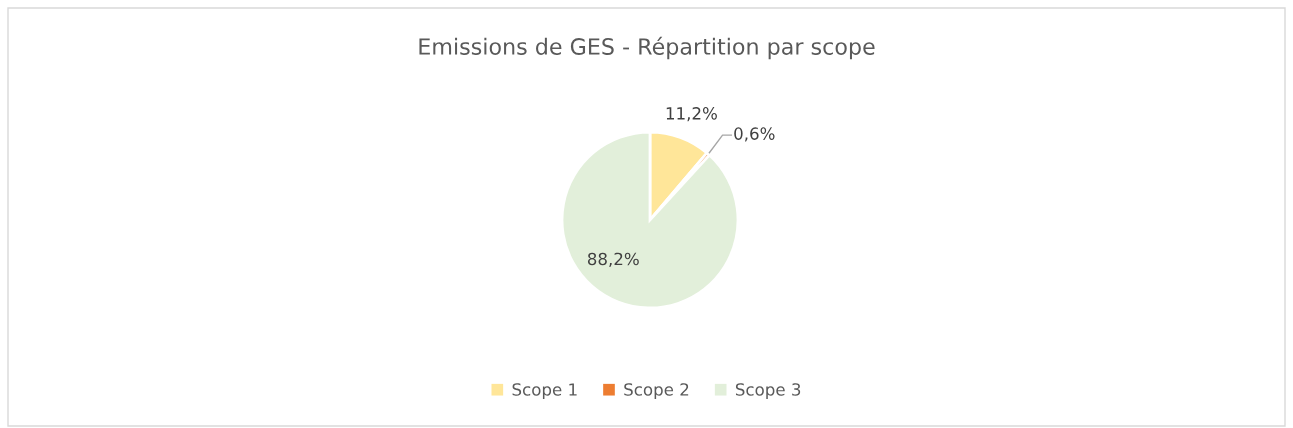  What do you see at coordinates (647, 48) in the screenshot?
I see `chart-title: Emissions de GES - Répartition par scope` at bounding box center [647, 48].